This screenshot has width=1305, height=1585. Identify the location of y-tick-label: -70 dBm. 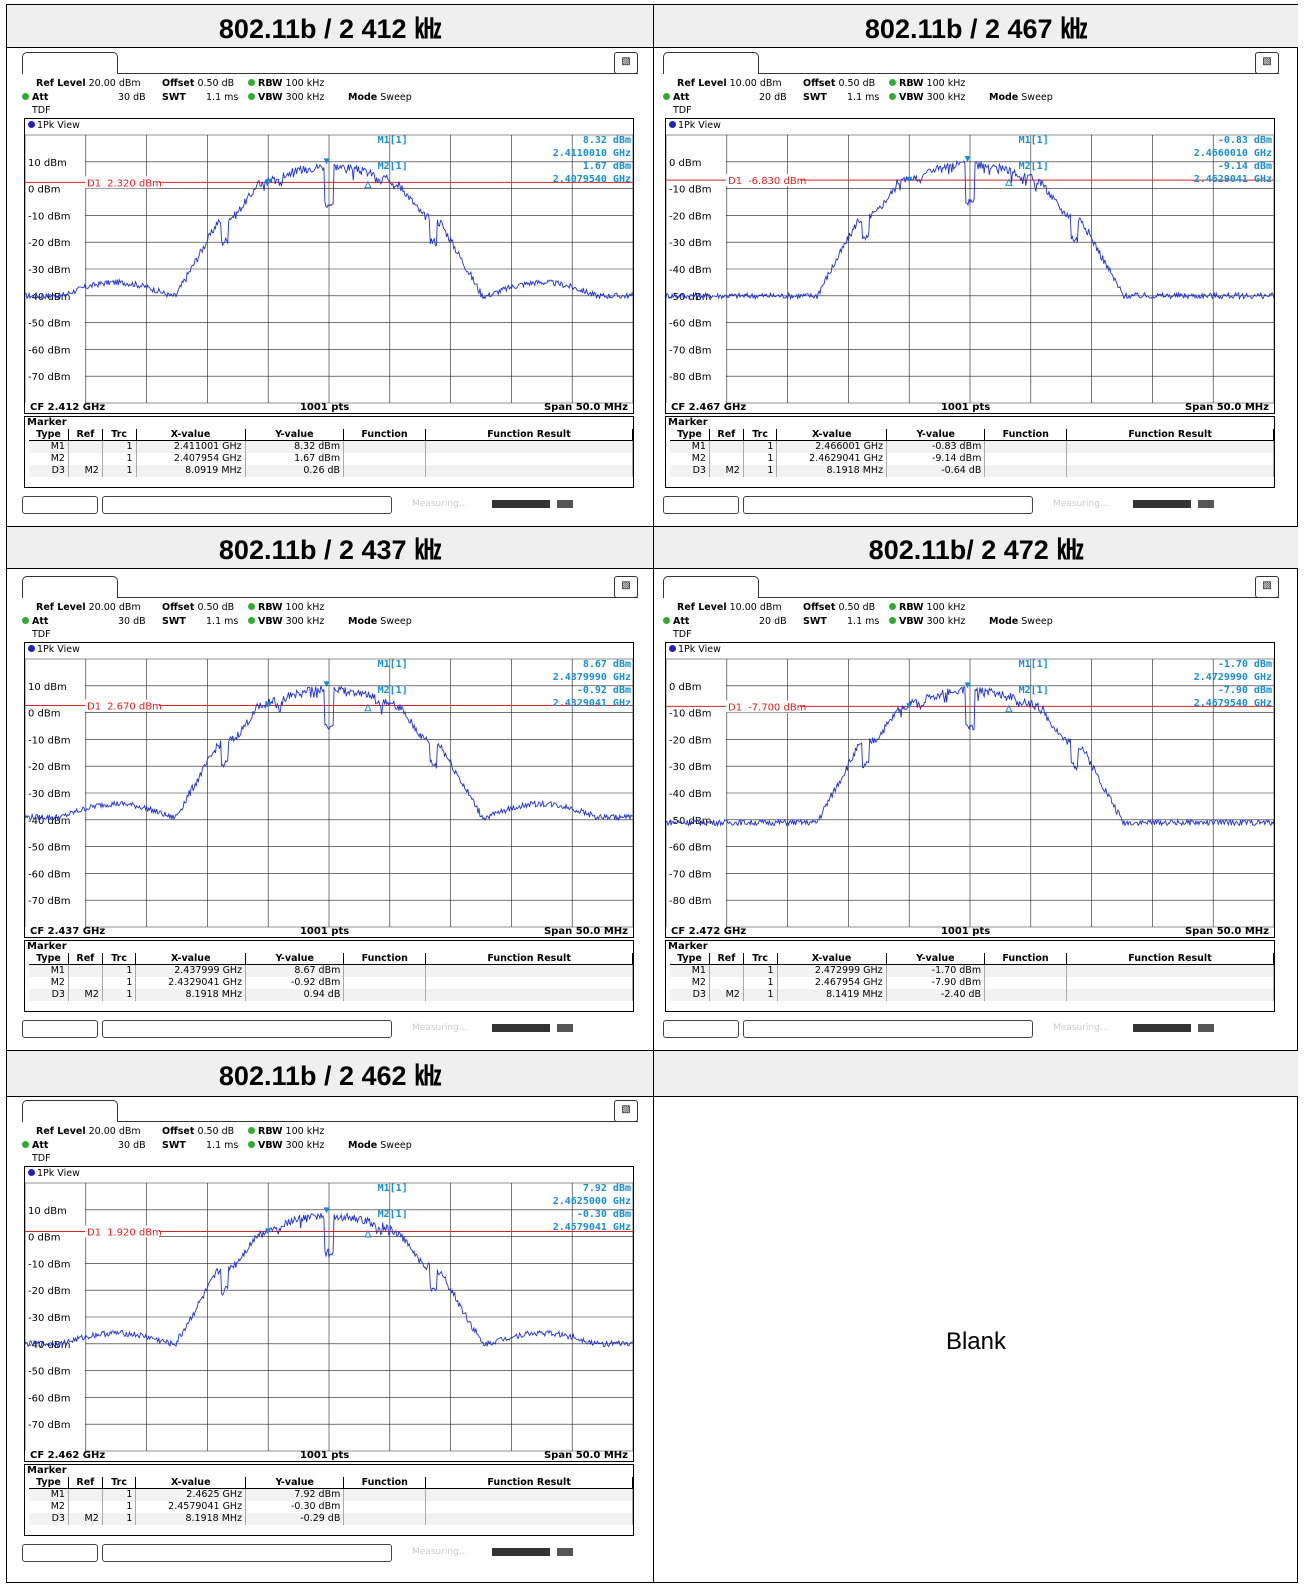
(690, 874).